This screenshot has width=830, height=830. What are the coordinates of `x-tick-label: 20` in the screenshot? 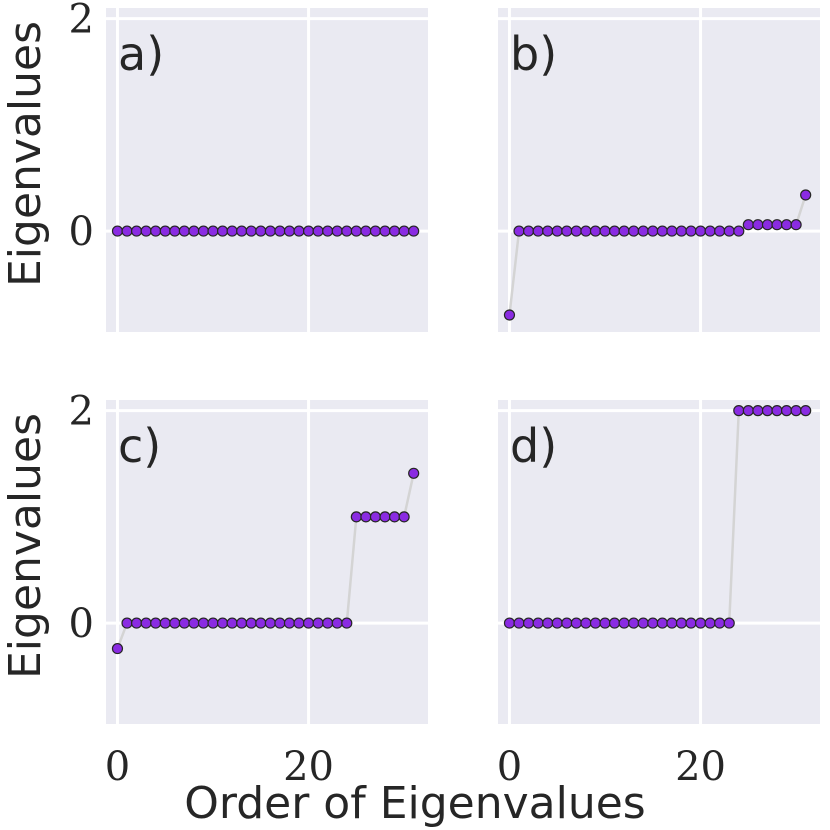 It's located at (308, 767).